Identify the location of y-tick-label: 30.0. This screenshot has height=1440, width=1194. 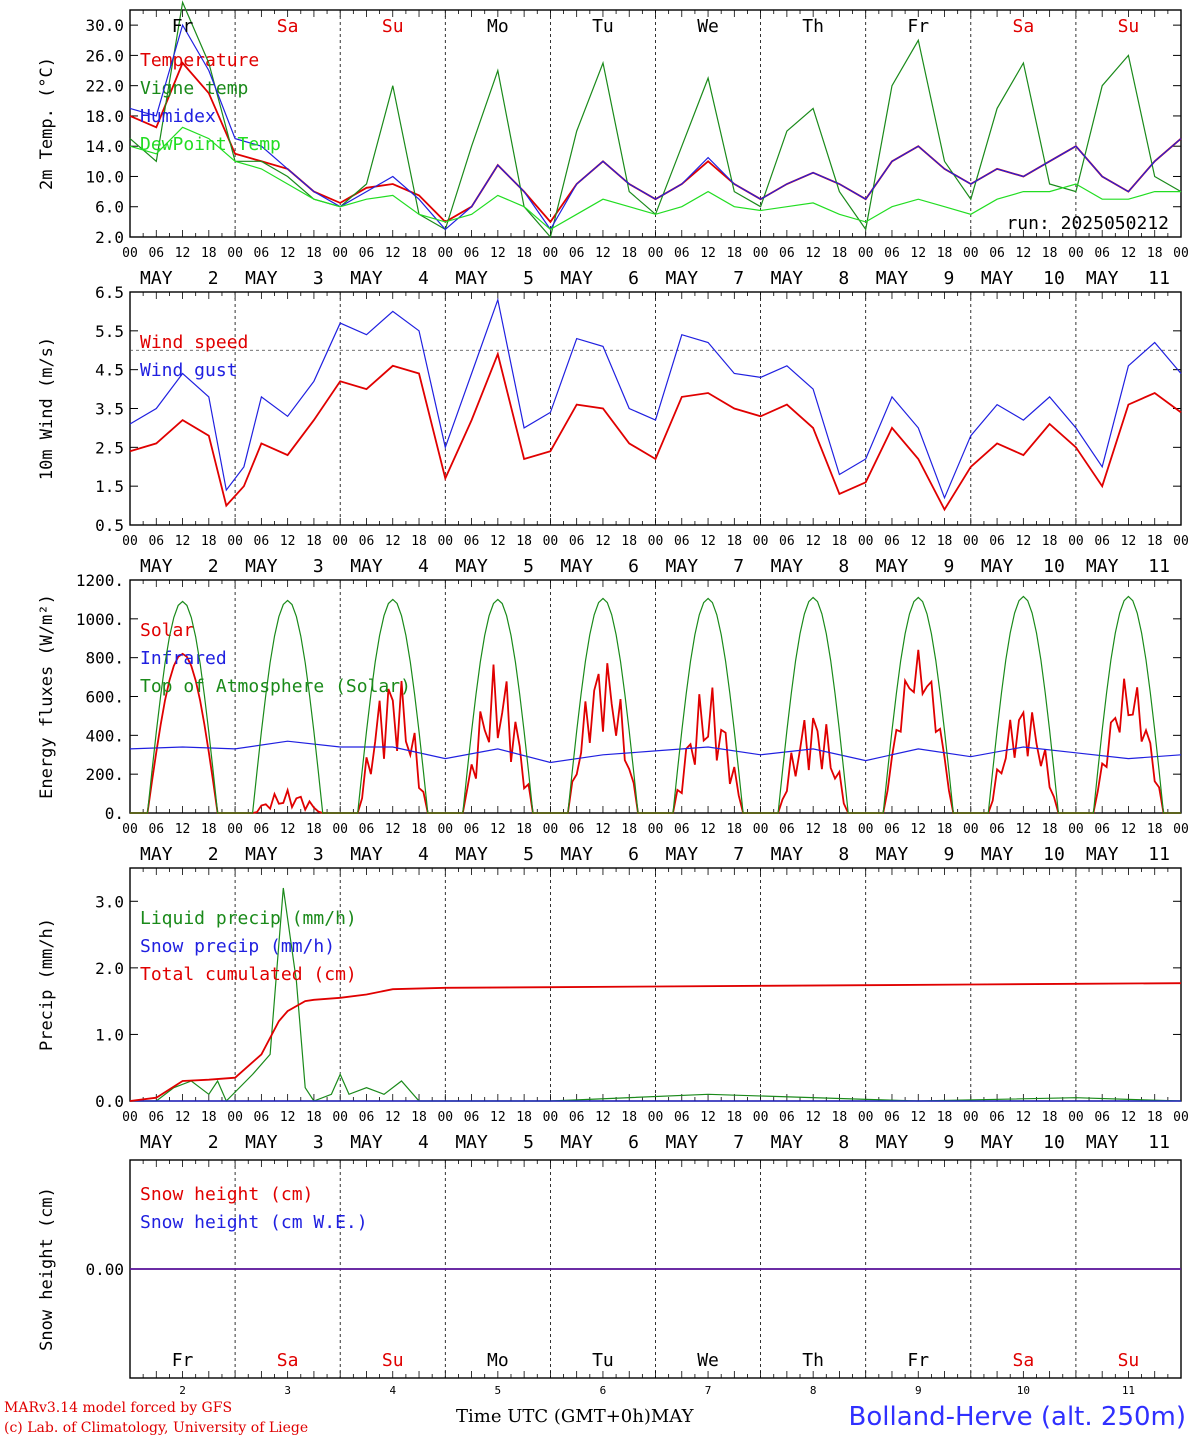
(104, 25).